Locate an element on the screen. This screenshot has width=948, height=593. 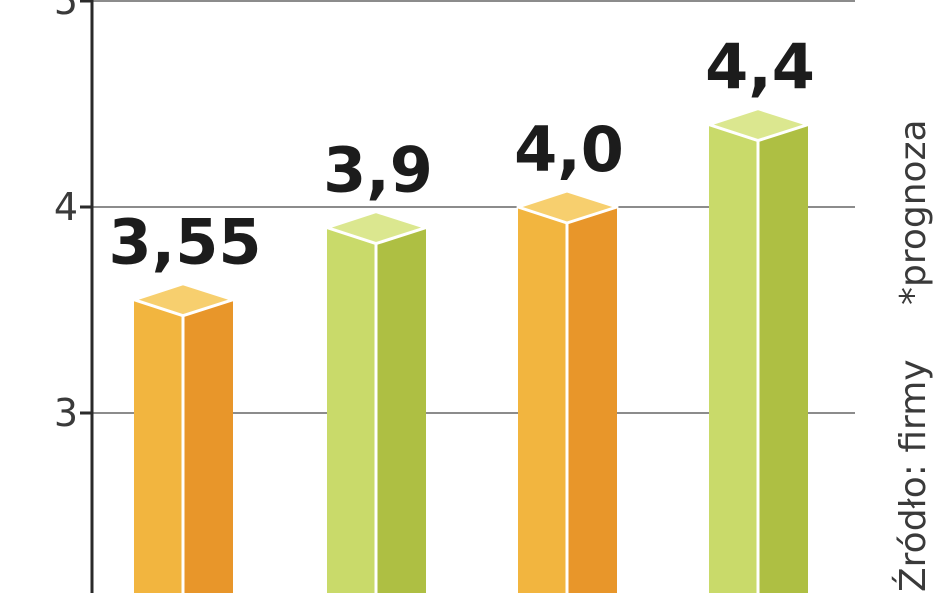
bar-value-label: 4,4 is located at coordinates (760, 67).